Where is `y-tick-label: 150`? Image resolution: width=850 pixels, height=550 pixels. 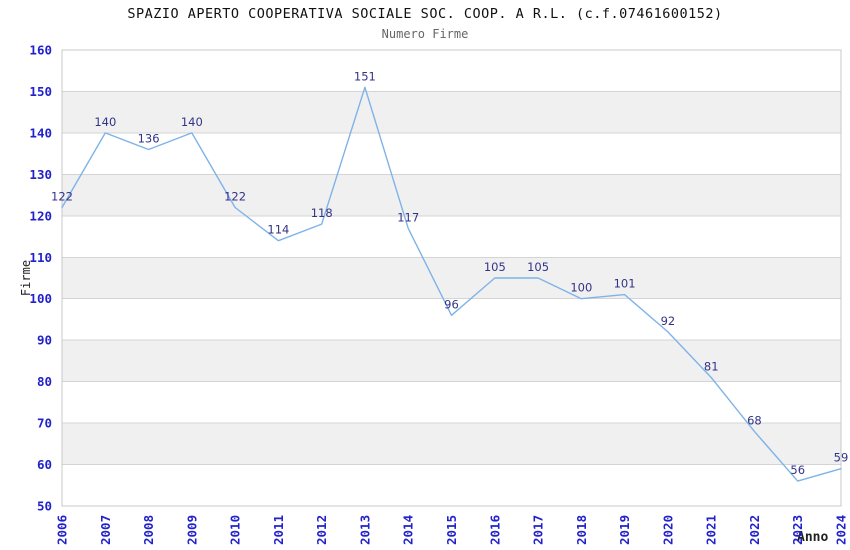
y-tick-label: 150 is located at coordinates (40, 91).